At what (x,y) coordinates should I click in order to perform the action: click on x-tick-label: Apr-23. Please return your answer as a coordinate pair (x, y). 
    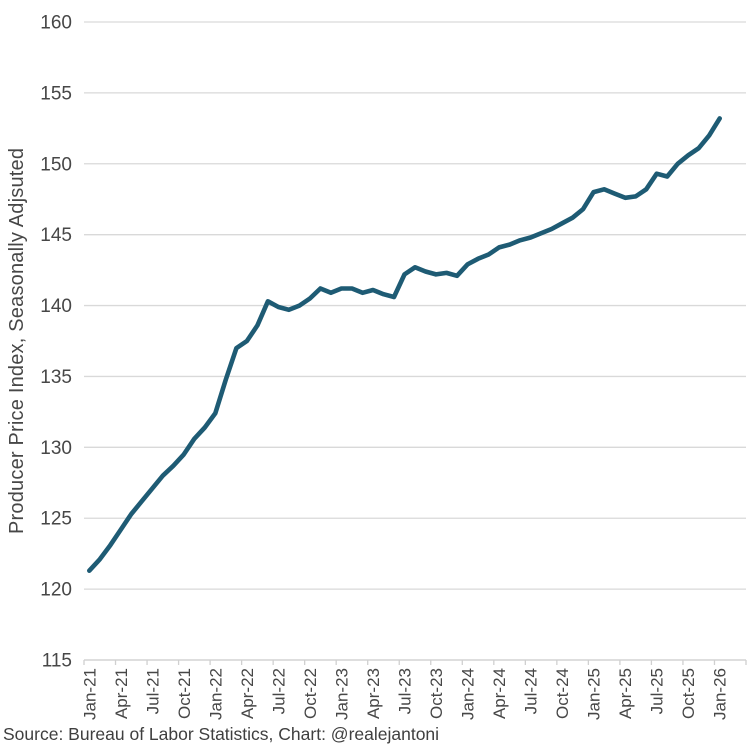
    Looking at the image, I should click on (373, 693).